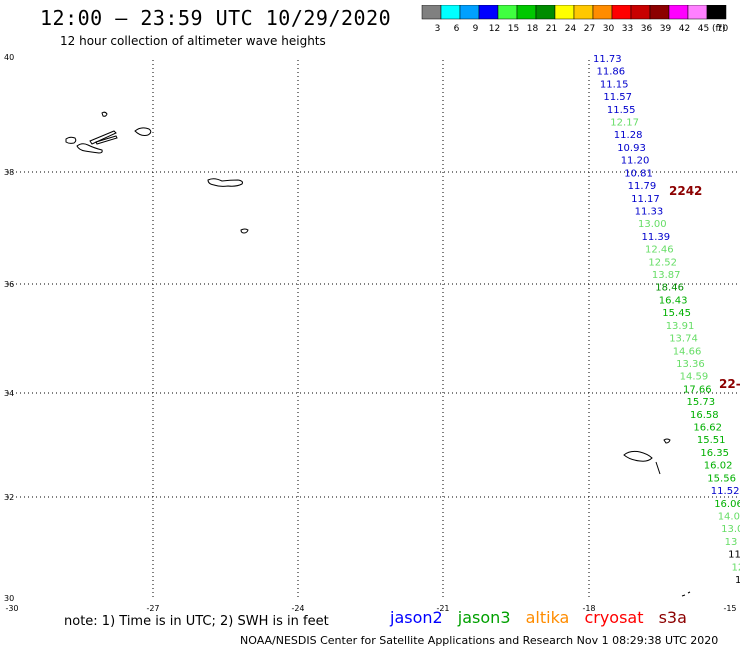 The height and width of the screenshot is (650, 740). I want to click on legend-label: 45, so click(703, 29).